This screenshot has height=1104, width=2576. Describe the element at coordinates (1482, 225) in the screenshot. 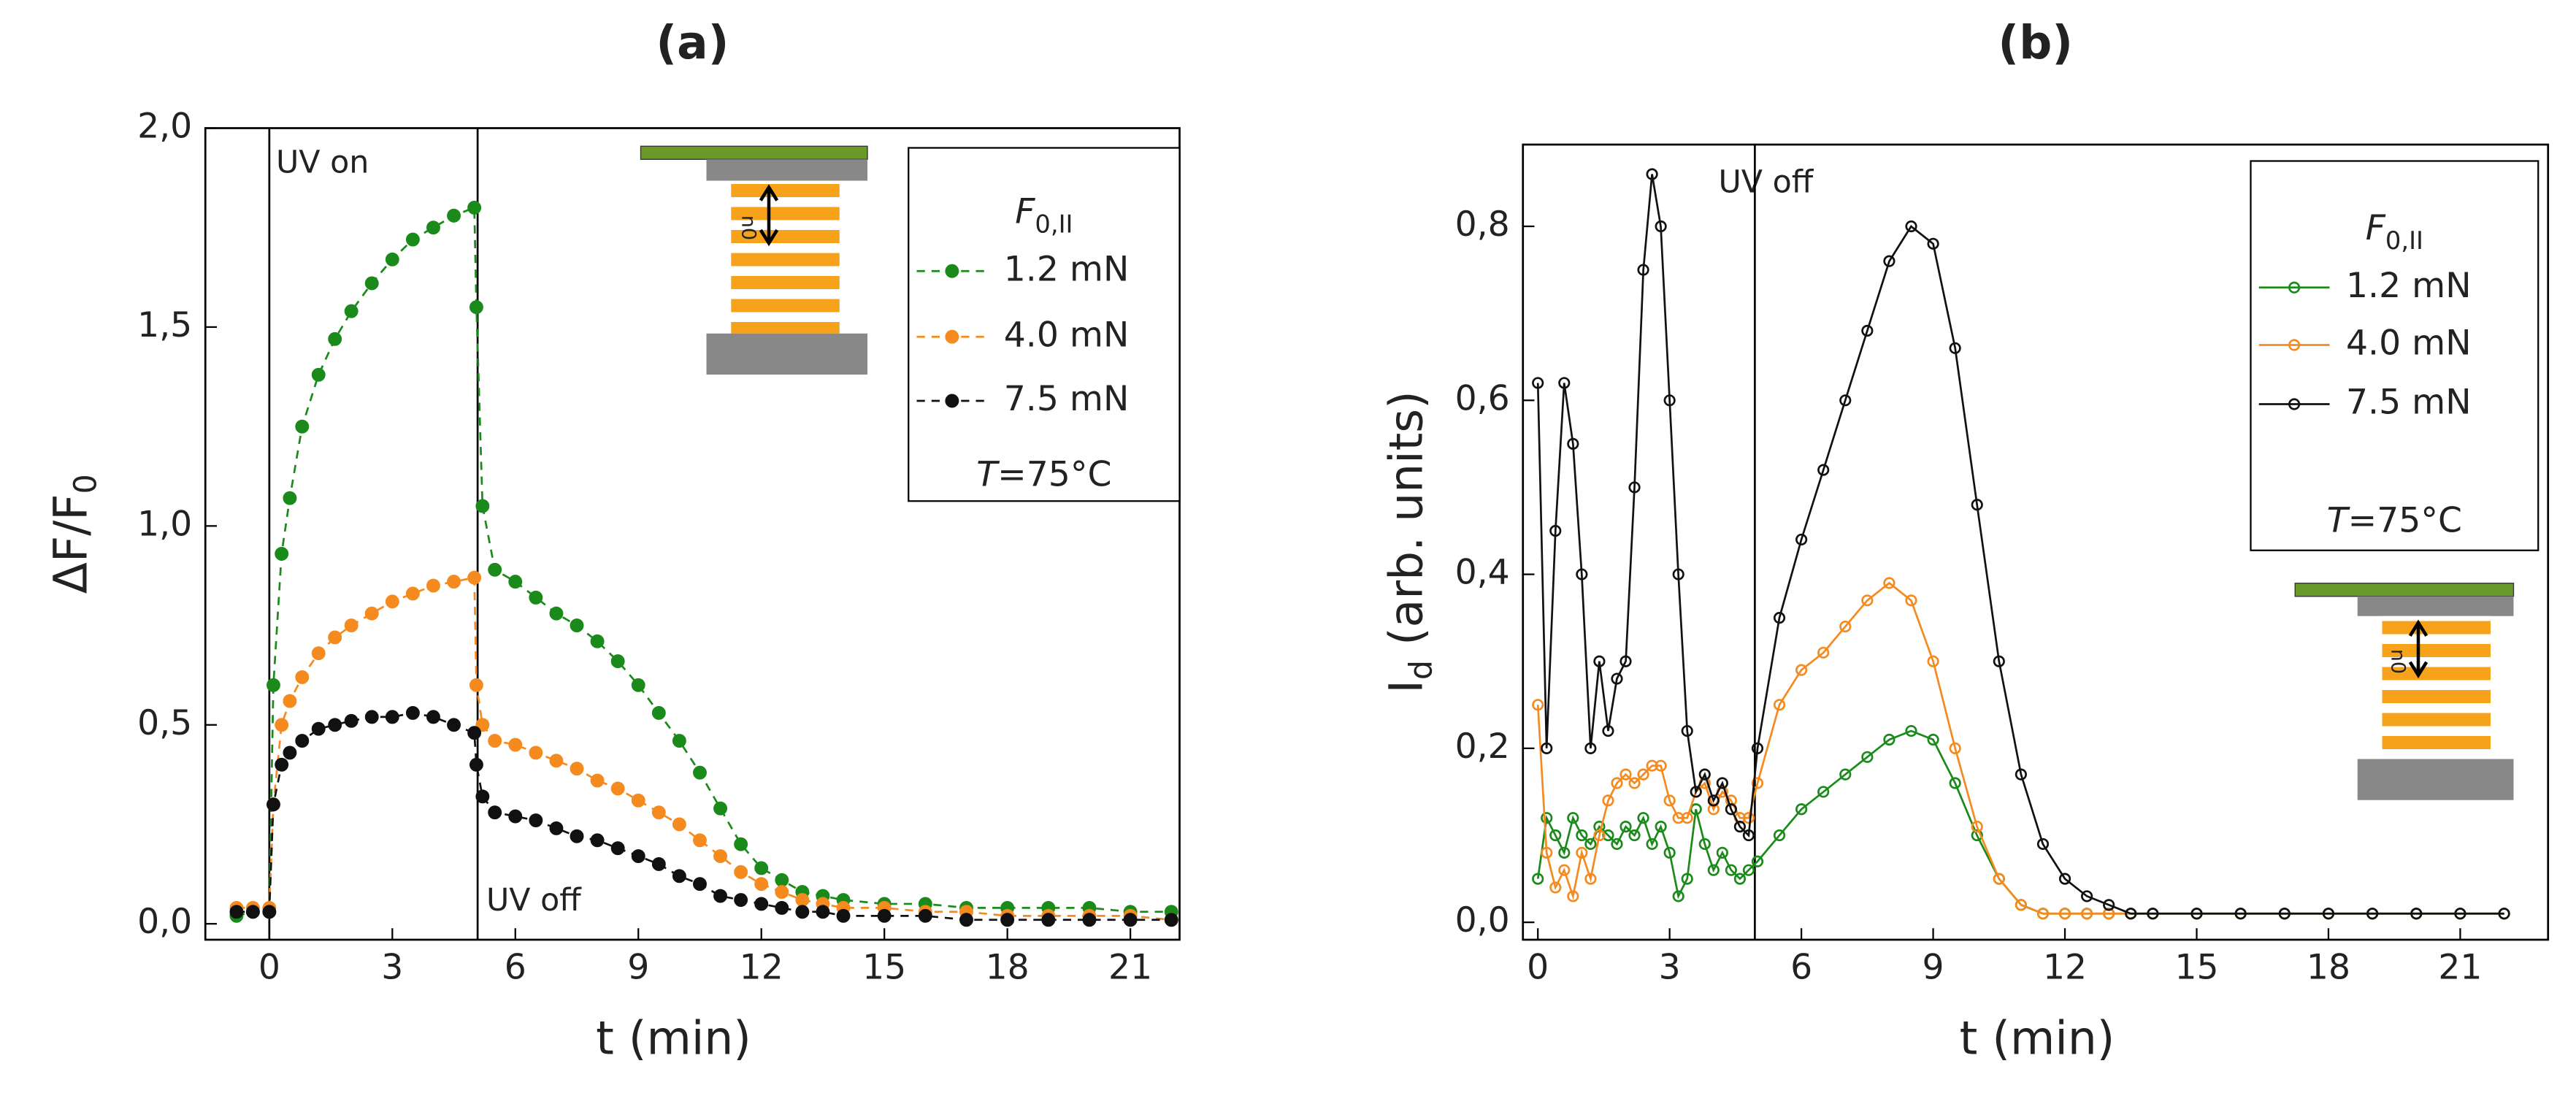

I see `y-tick-label: 0,8` at that location.